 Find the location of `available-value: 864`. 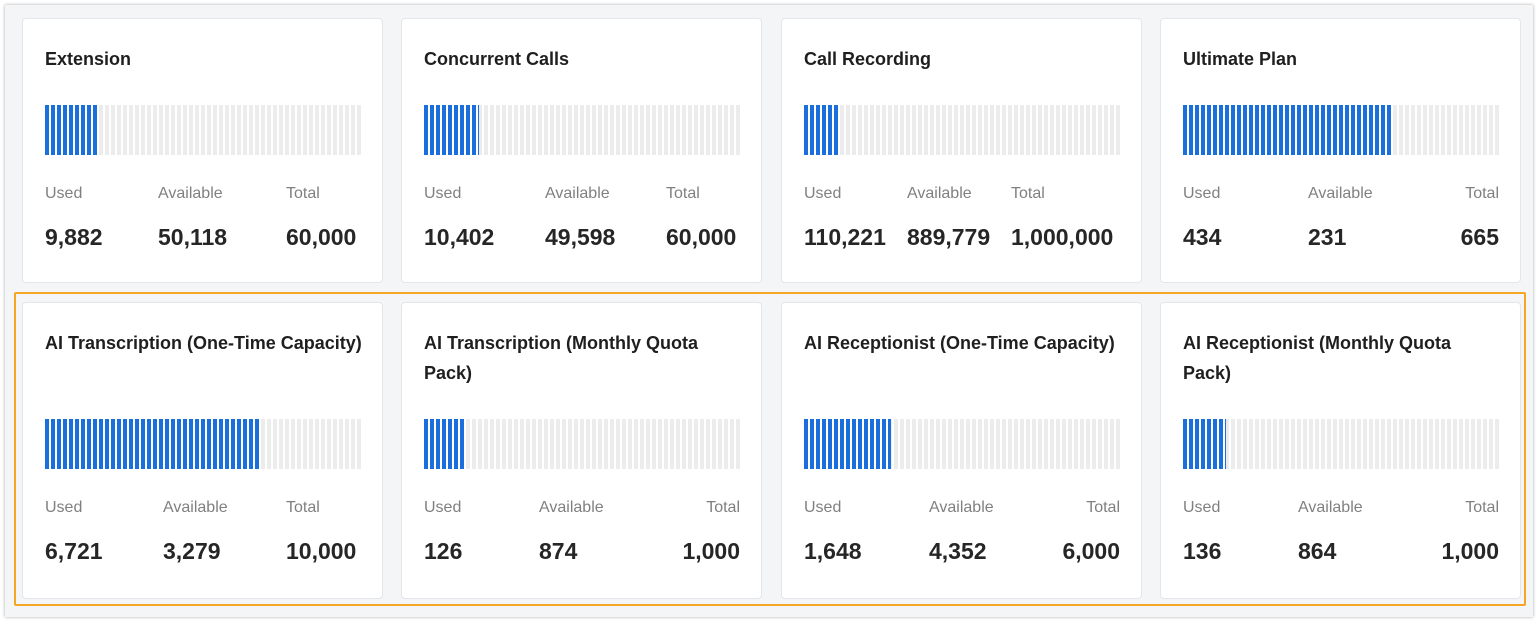

available-value: 864 is located at coordinates (1317, 551).